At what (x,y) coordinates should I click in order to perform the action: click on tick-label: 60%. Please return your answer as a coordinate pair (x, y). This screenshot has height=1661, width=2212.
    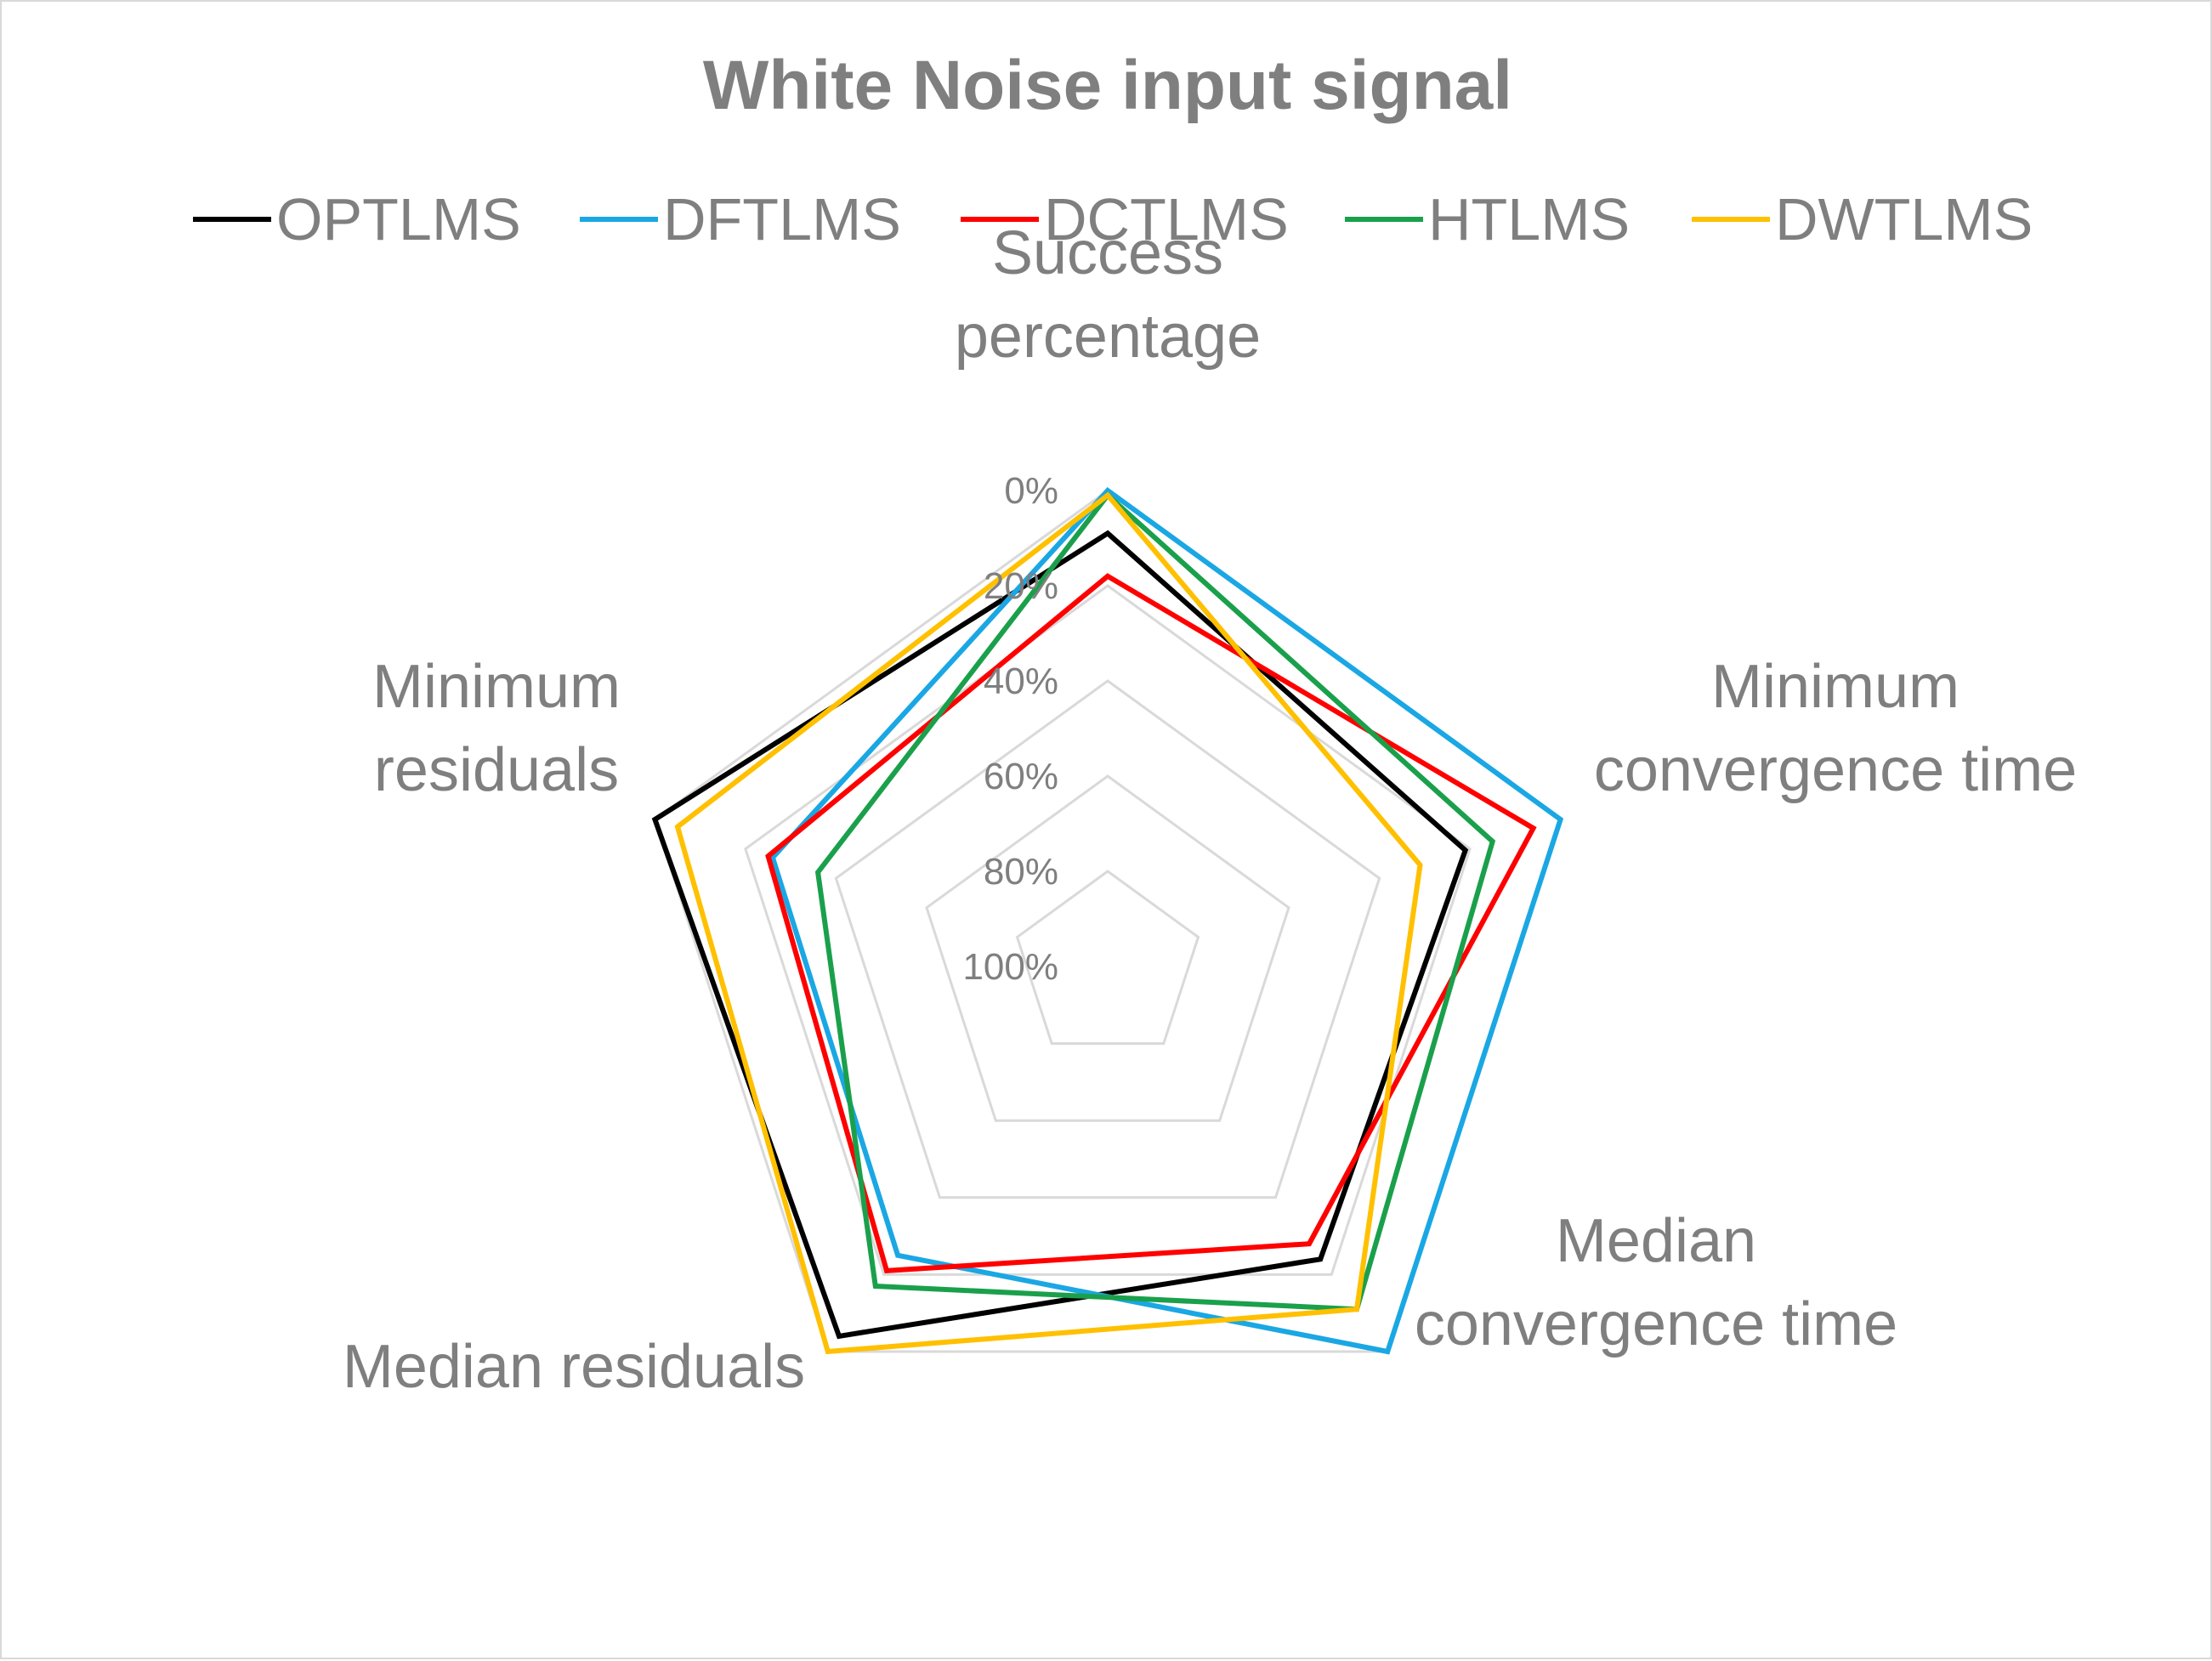
    Looking at the image, I should click on (1021, 776).